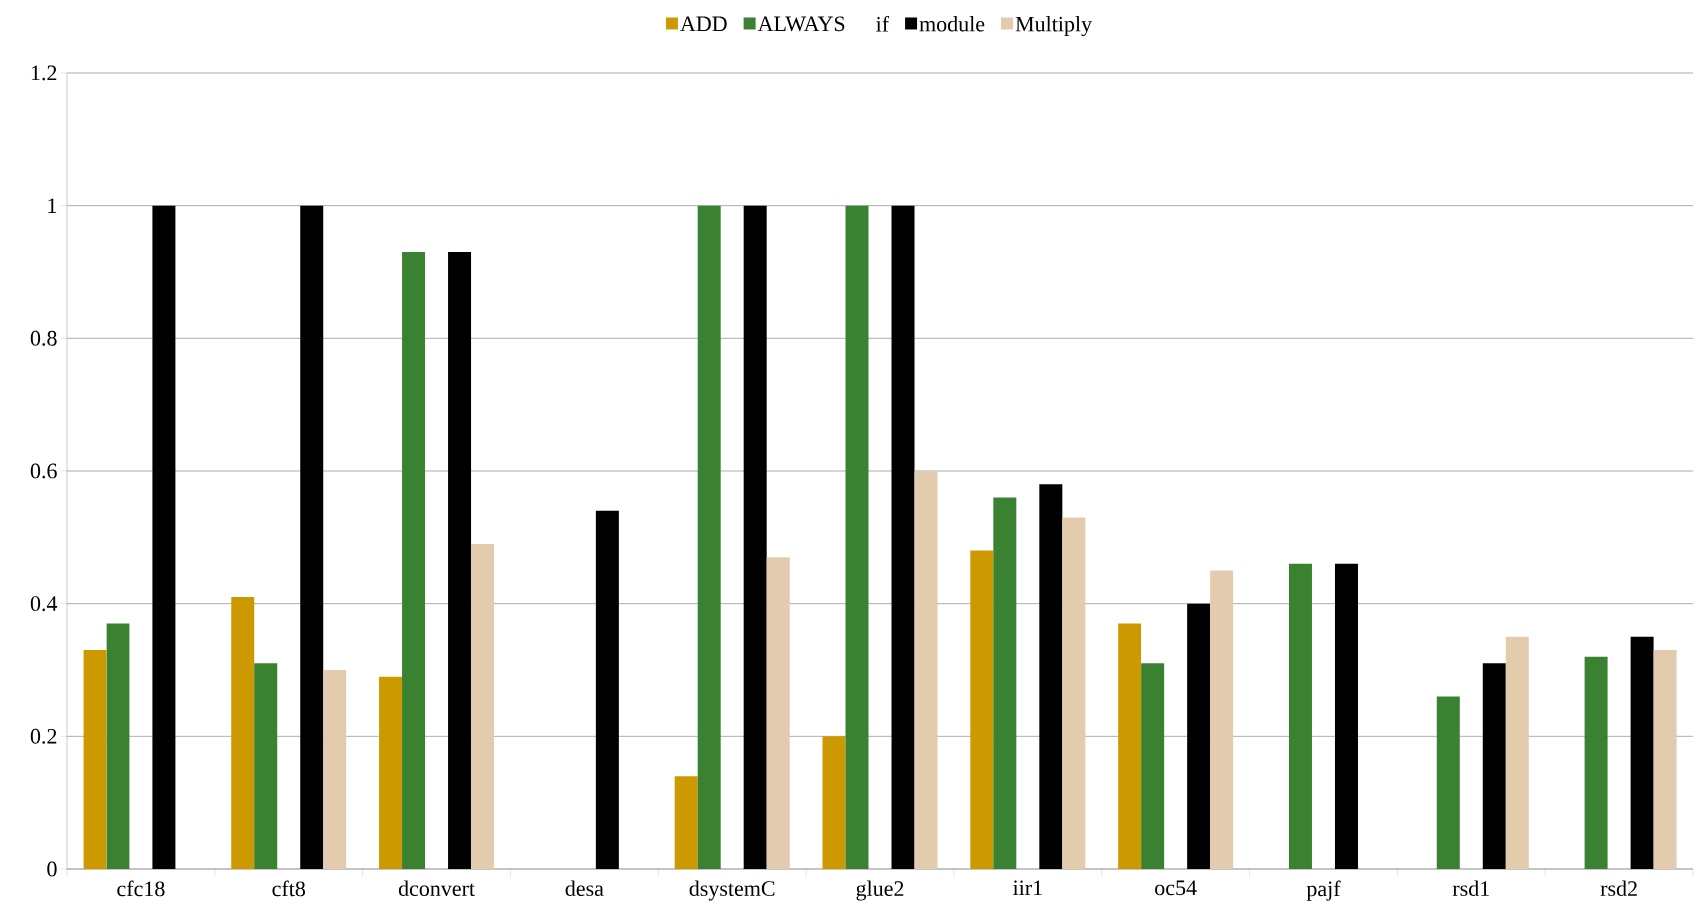 The image size is (1704, 916). I want to click on legend-label: module, so click(952, 24).